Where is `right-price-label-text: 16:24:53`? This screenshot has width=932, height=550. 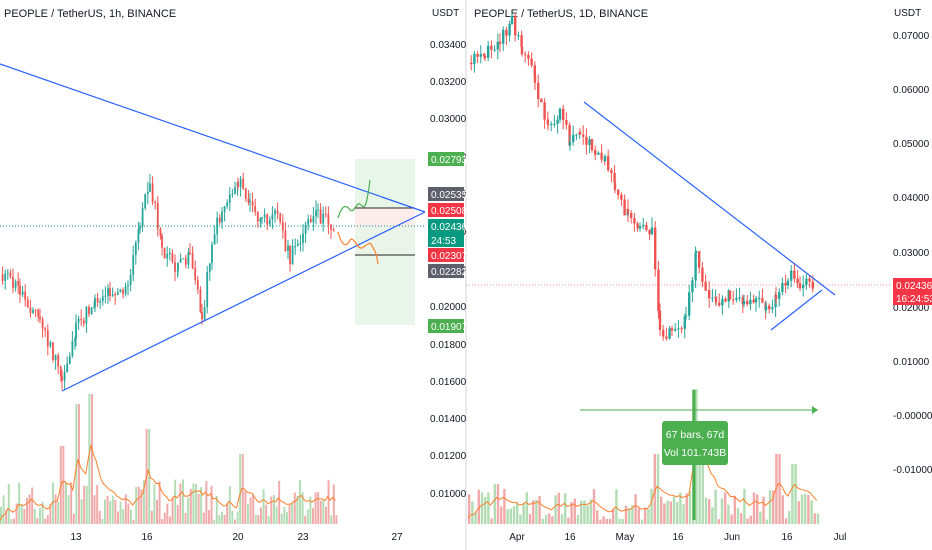
right-price-label-text: 16:24:53 is located at coordinates (914, 299).